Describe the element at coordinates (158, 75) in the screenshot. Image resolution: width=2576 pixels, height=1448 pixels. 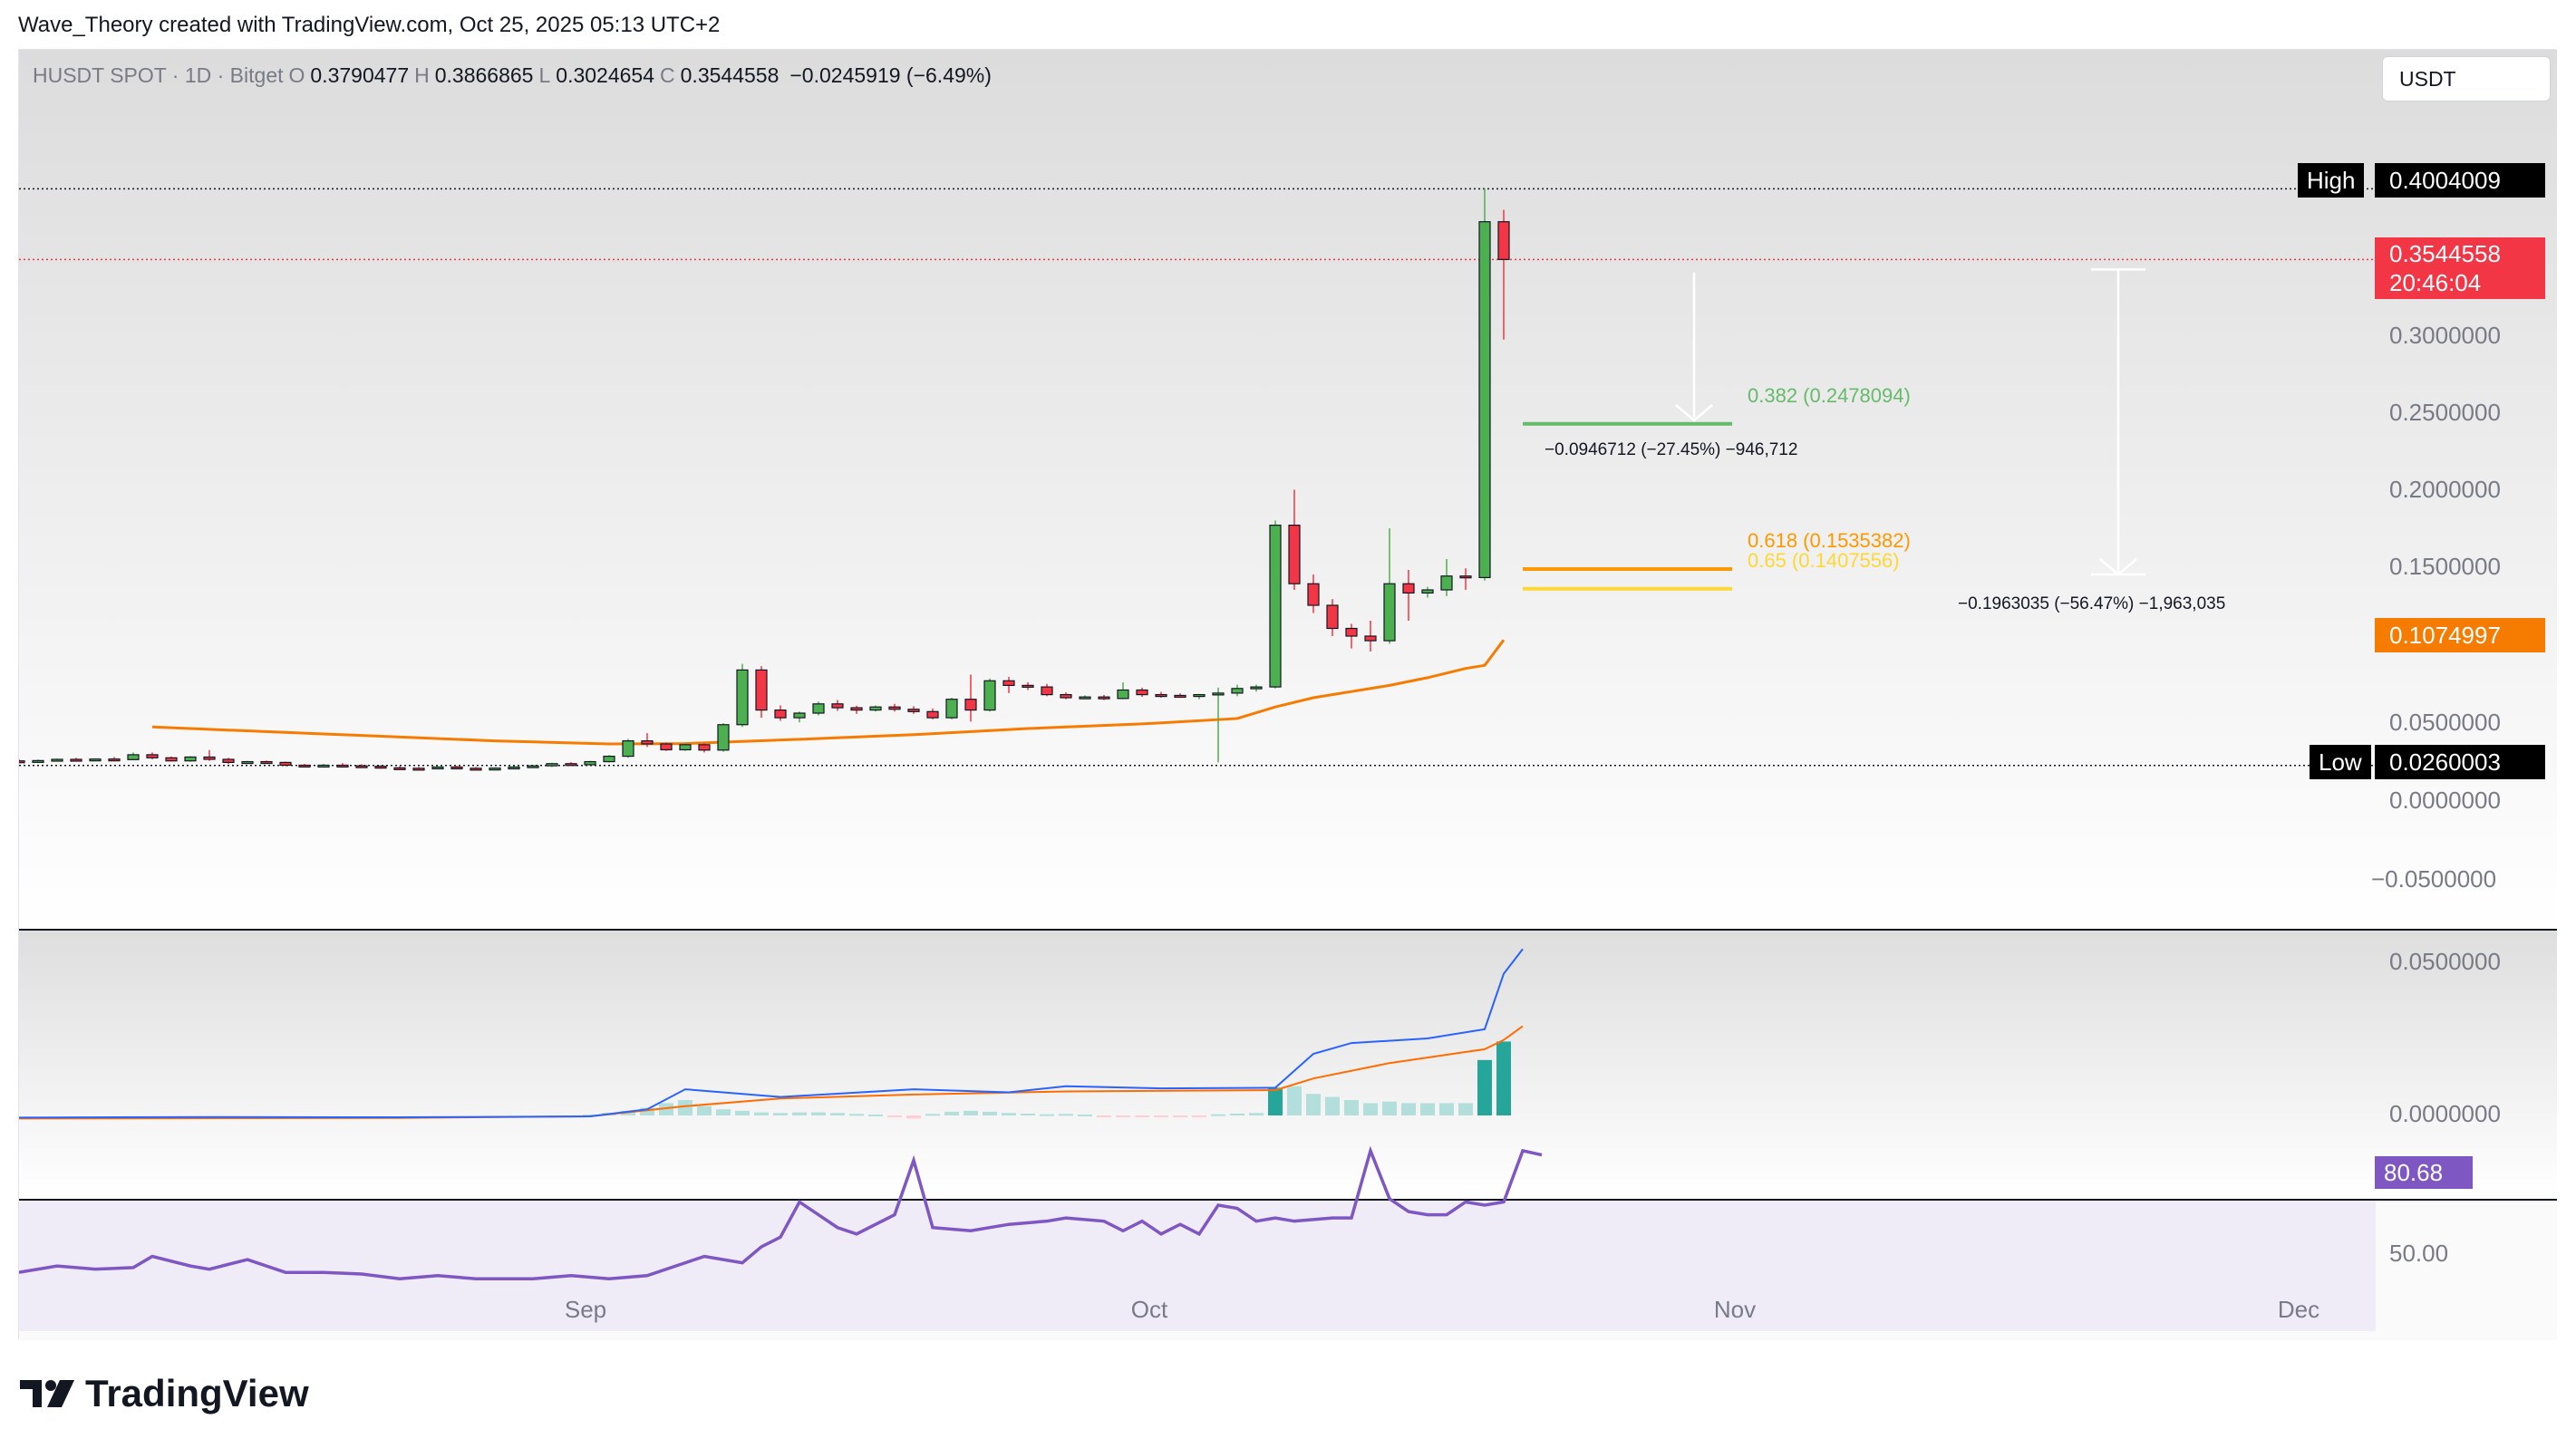
I see `symbol-name: HUSDT SPOT · 1D · Bitget` at that location.